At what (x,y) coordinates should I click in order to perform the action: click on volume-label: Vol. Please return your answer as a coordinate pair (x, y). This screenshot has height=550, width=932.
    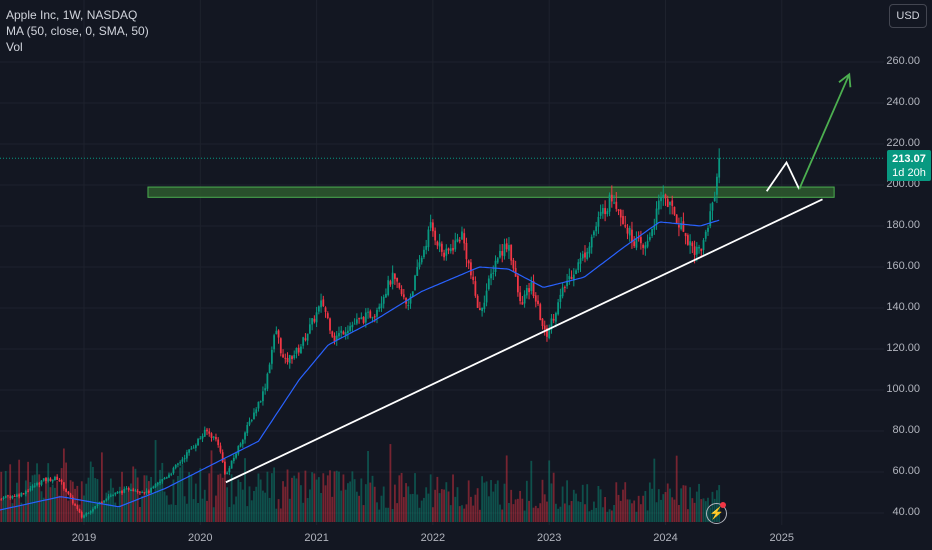
    Looking at the image, I should click on (14, 47).